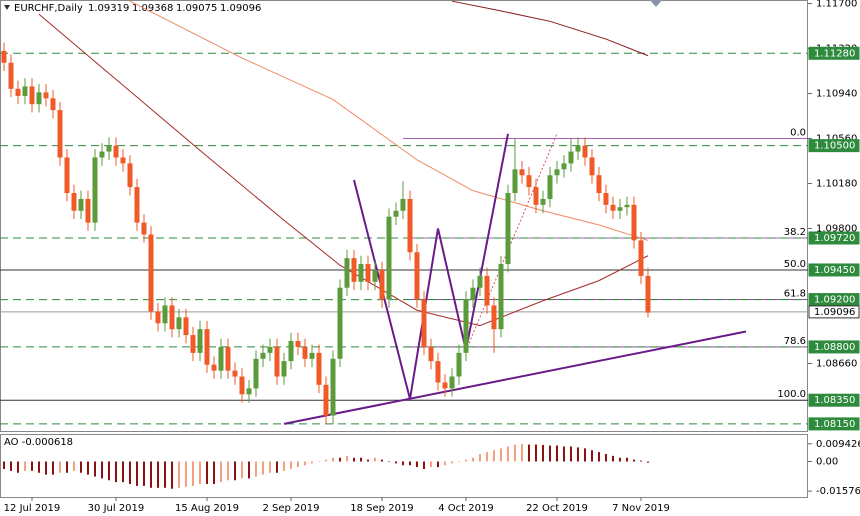 Image resolution: width=860 pixels, height=516 pixels. I want to click on x-tick-label: 22 Oct 2019, so click(557, 508).